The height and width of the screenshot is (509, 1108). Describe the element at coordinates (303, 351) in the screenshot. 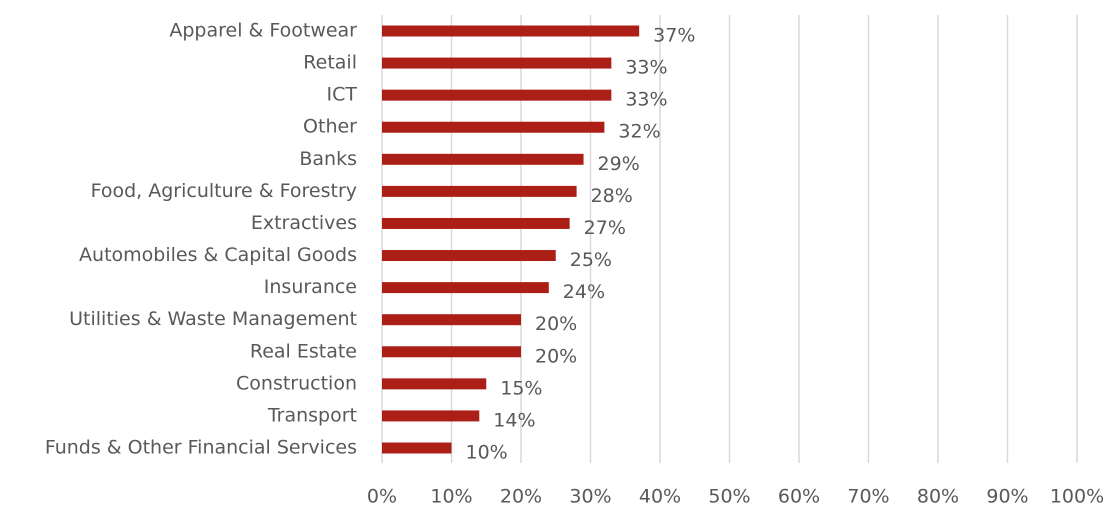

I see `category-label: Real Estate` at that location.